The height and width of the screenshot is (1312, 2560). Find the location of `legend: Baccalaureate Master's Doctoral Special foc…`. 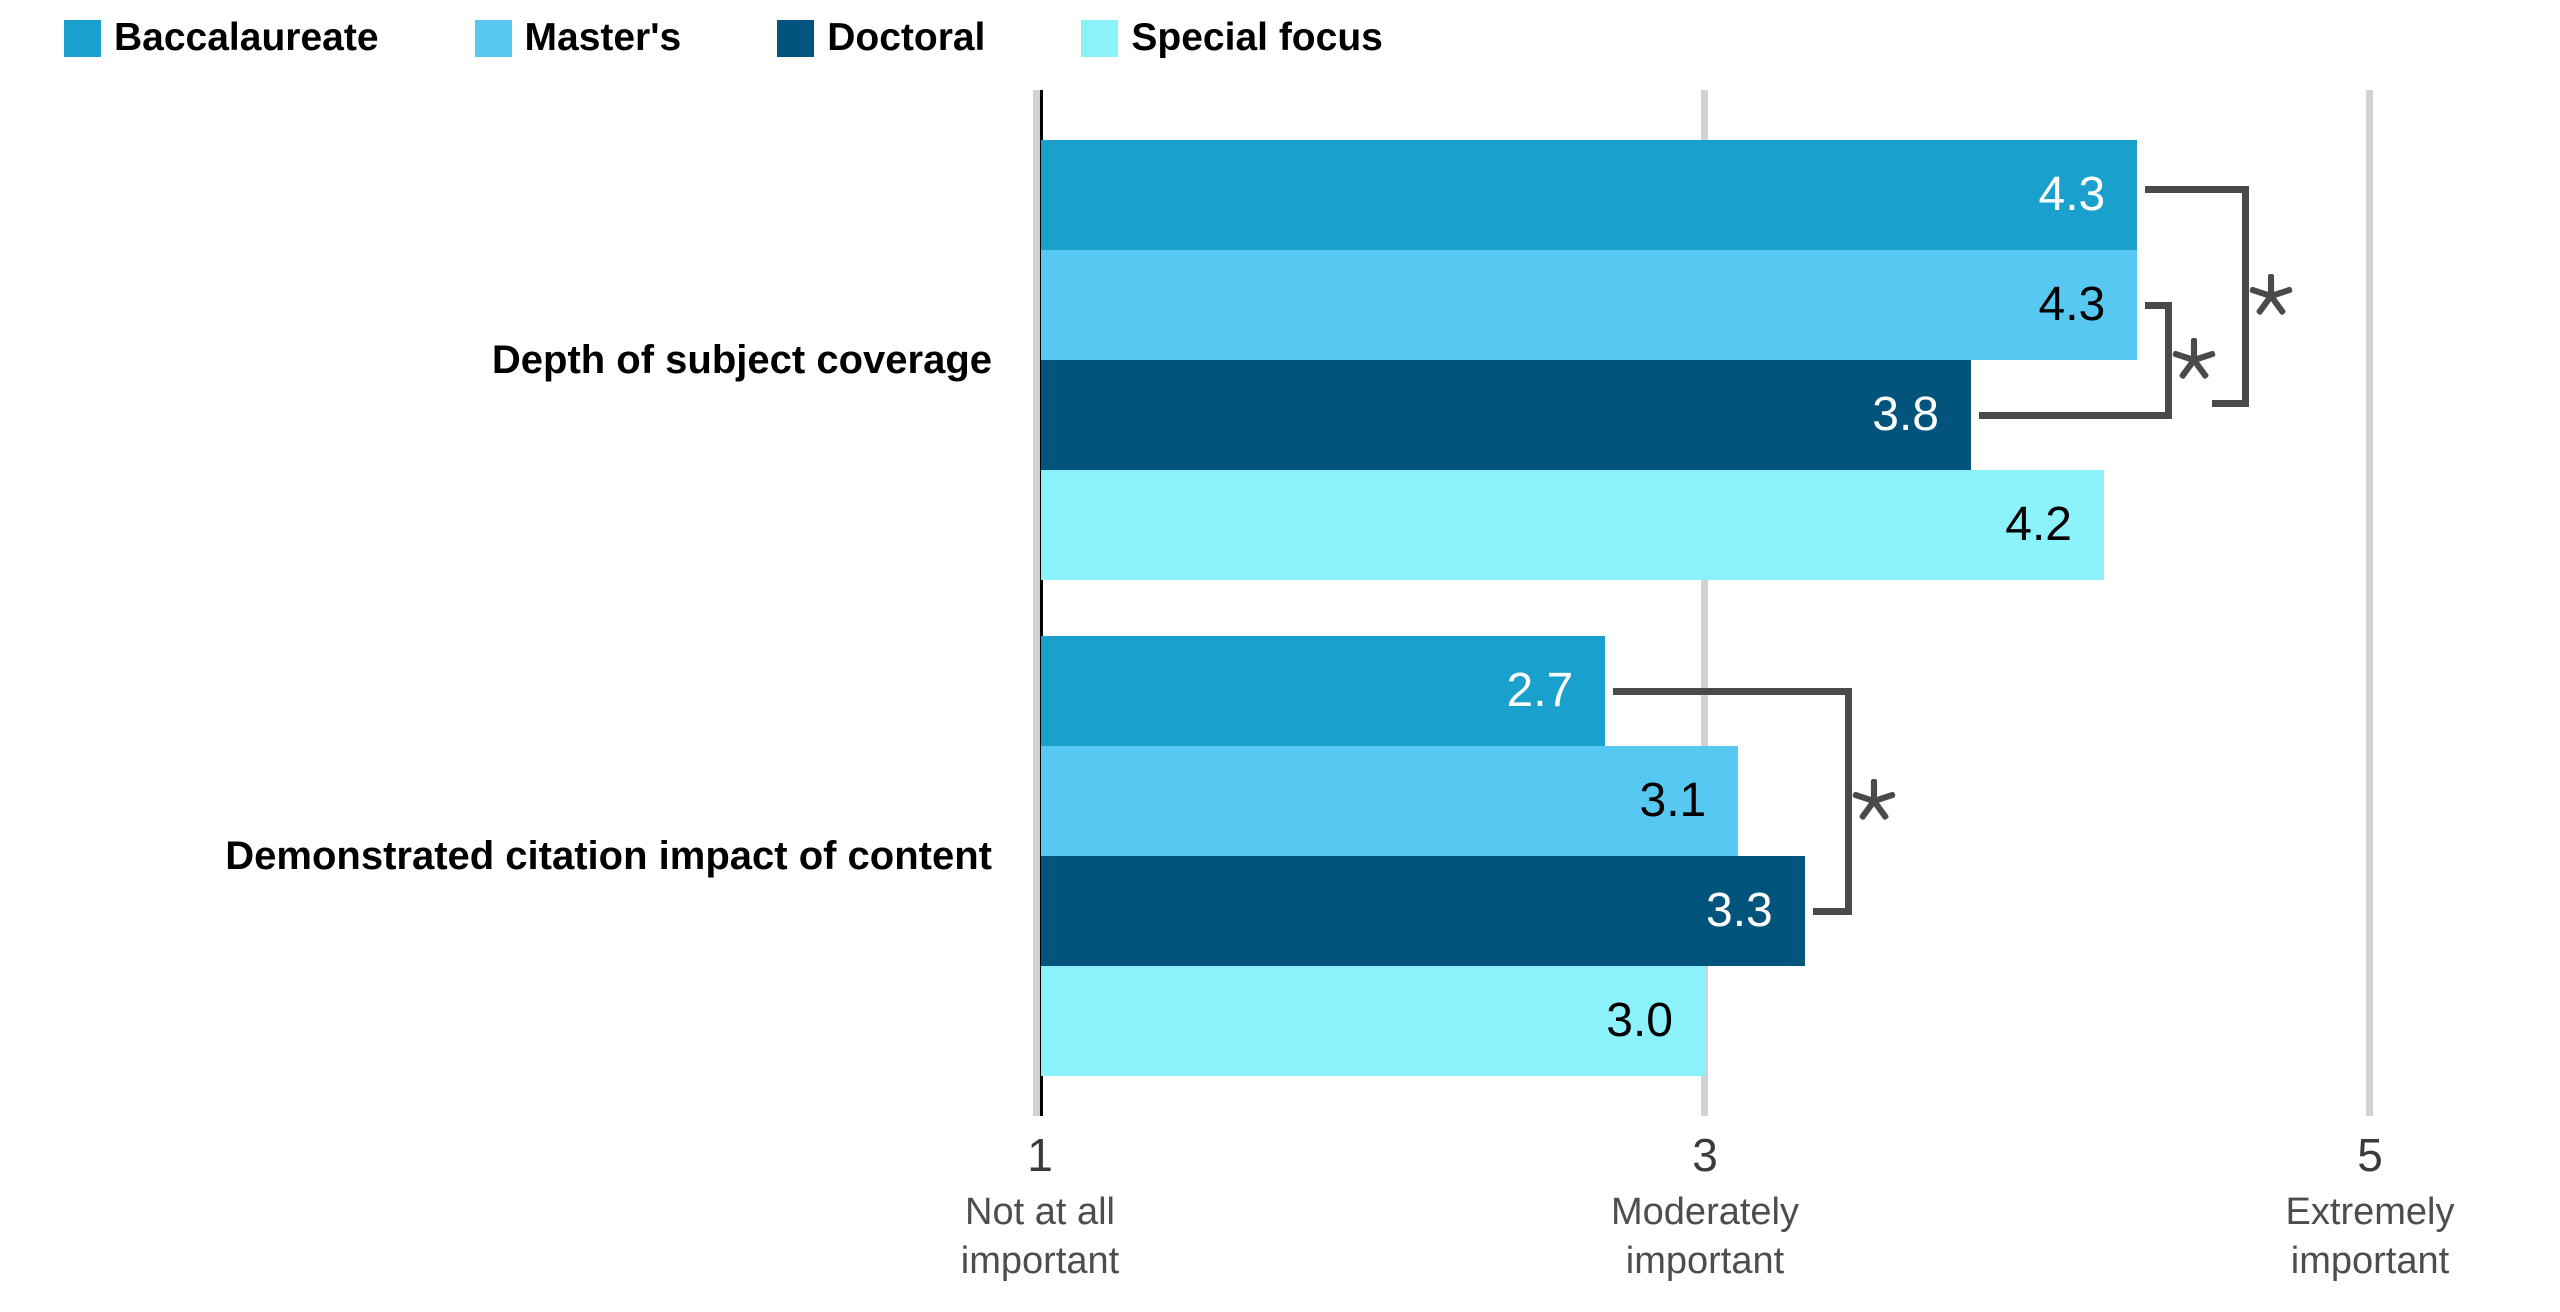

legend: Baccalaureate Master's Doctoral Special foc… is located at coordinates (723, 38).